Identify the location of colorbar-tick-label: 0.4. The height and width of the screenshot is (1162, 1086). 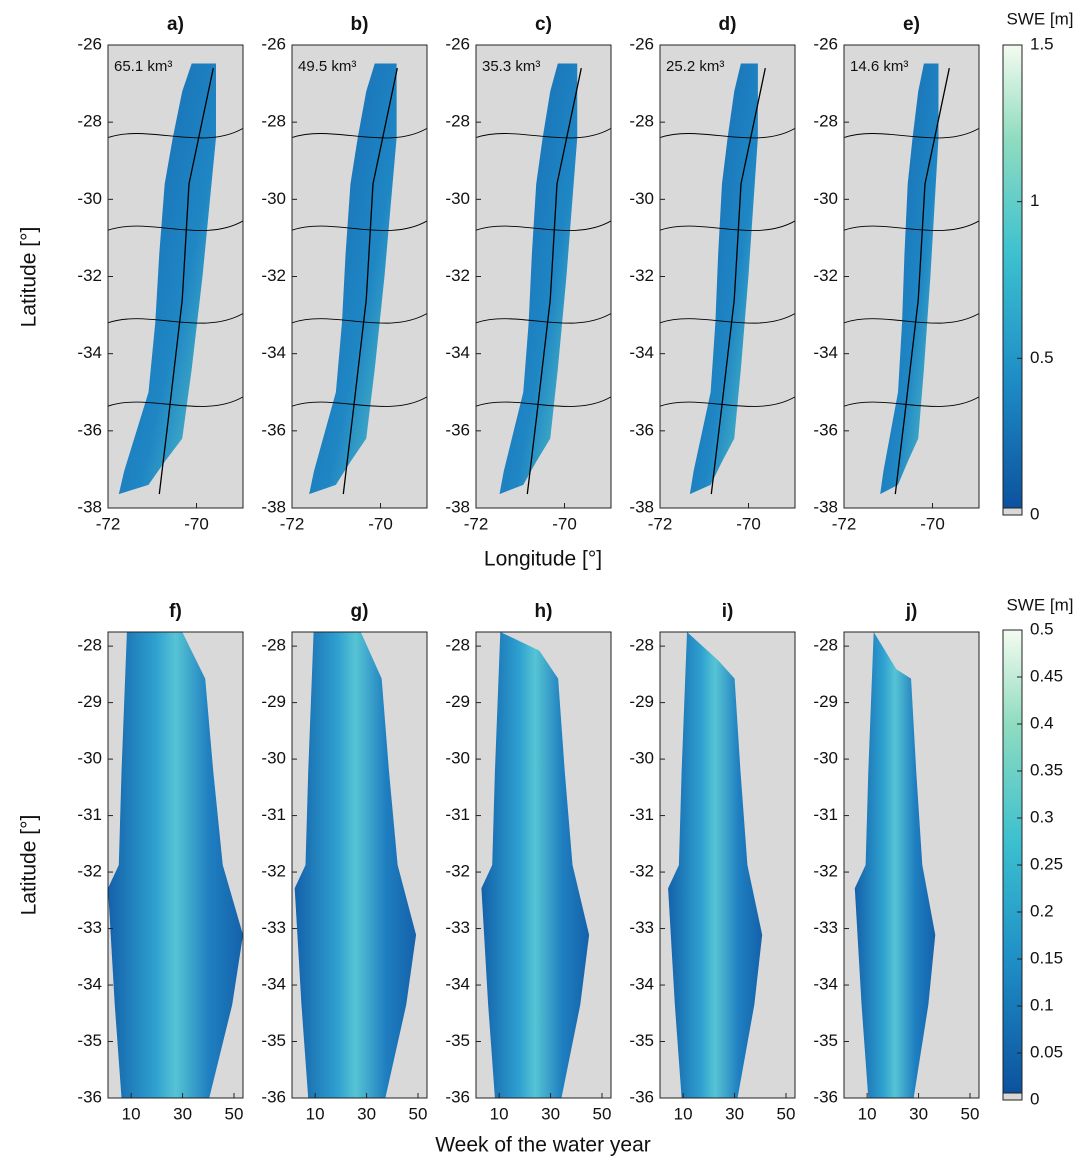
(1042, 722).